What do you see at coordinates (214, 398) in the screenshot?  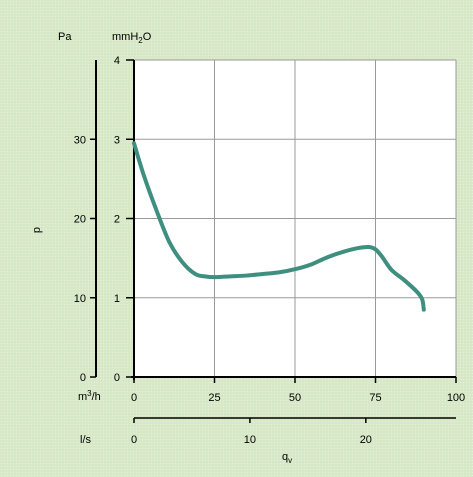 I see `x-tick-label-m3h: 25` at bounding box center [214, 398].